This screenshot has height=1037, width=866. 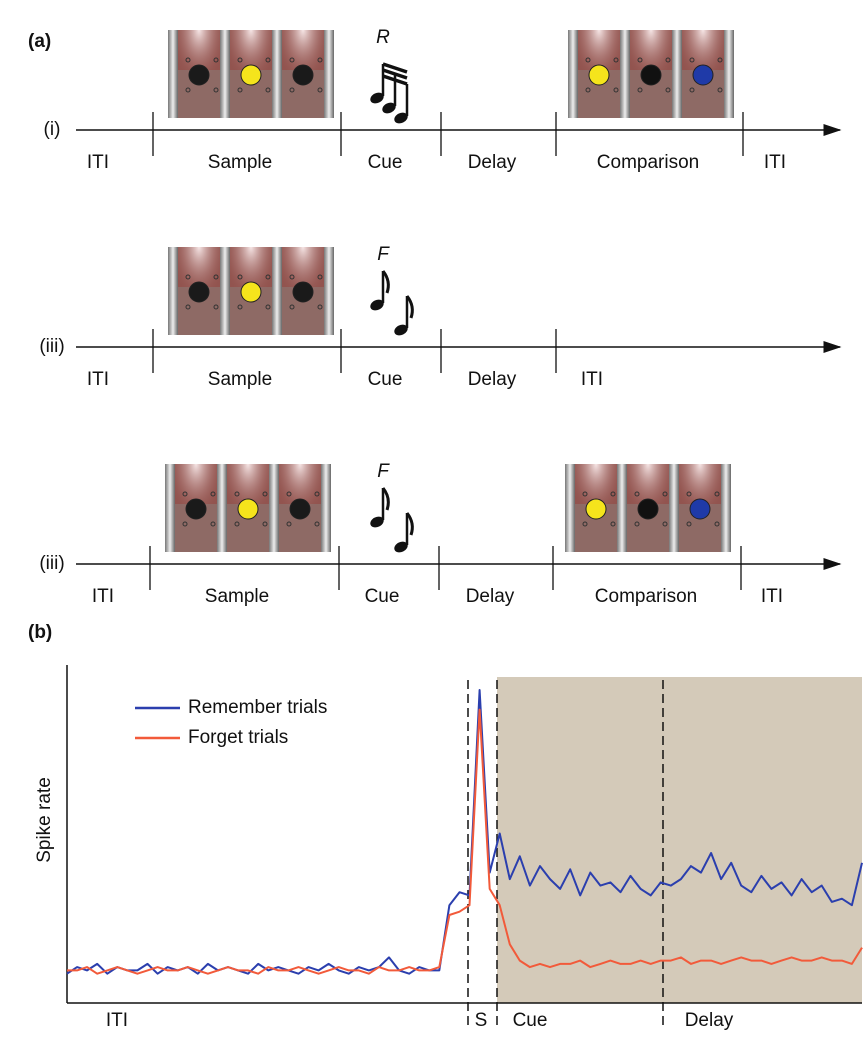 I want to click on cue-letter: F, so click(x=383, y=254).